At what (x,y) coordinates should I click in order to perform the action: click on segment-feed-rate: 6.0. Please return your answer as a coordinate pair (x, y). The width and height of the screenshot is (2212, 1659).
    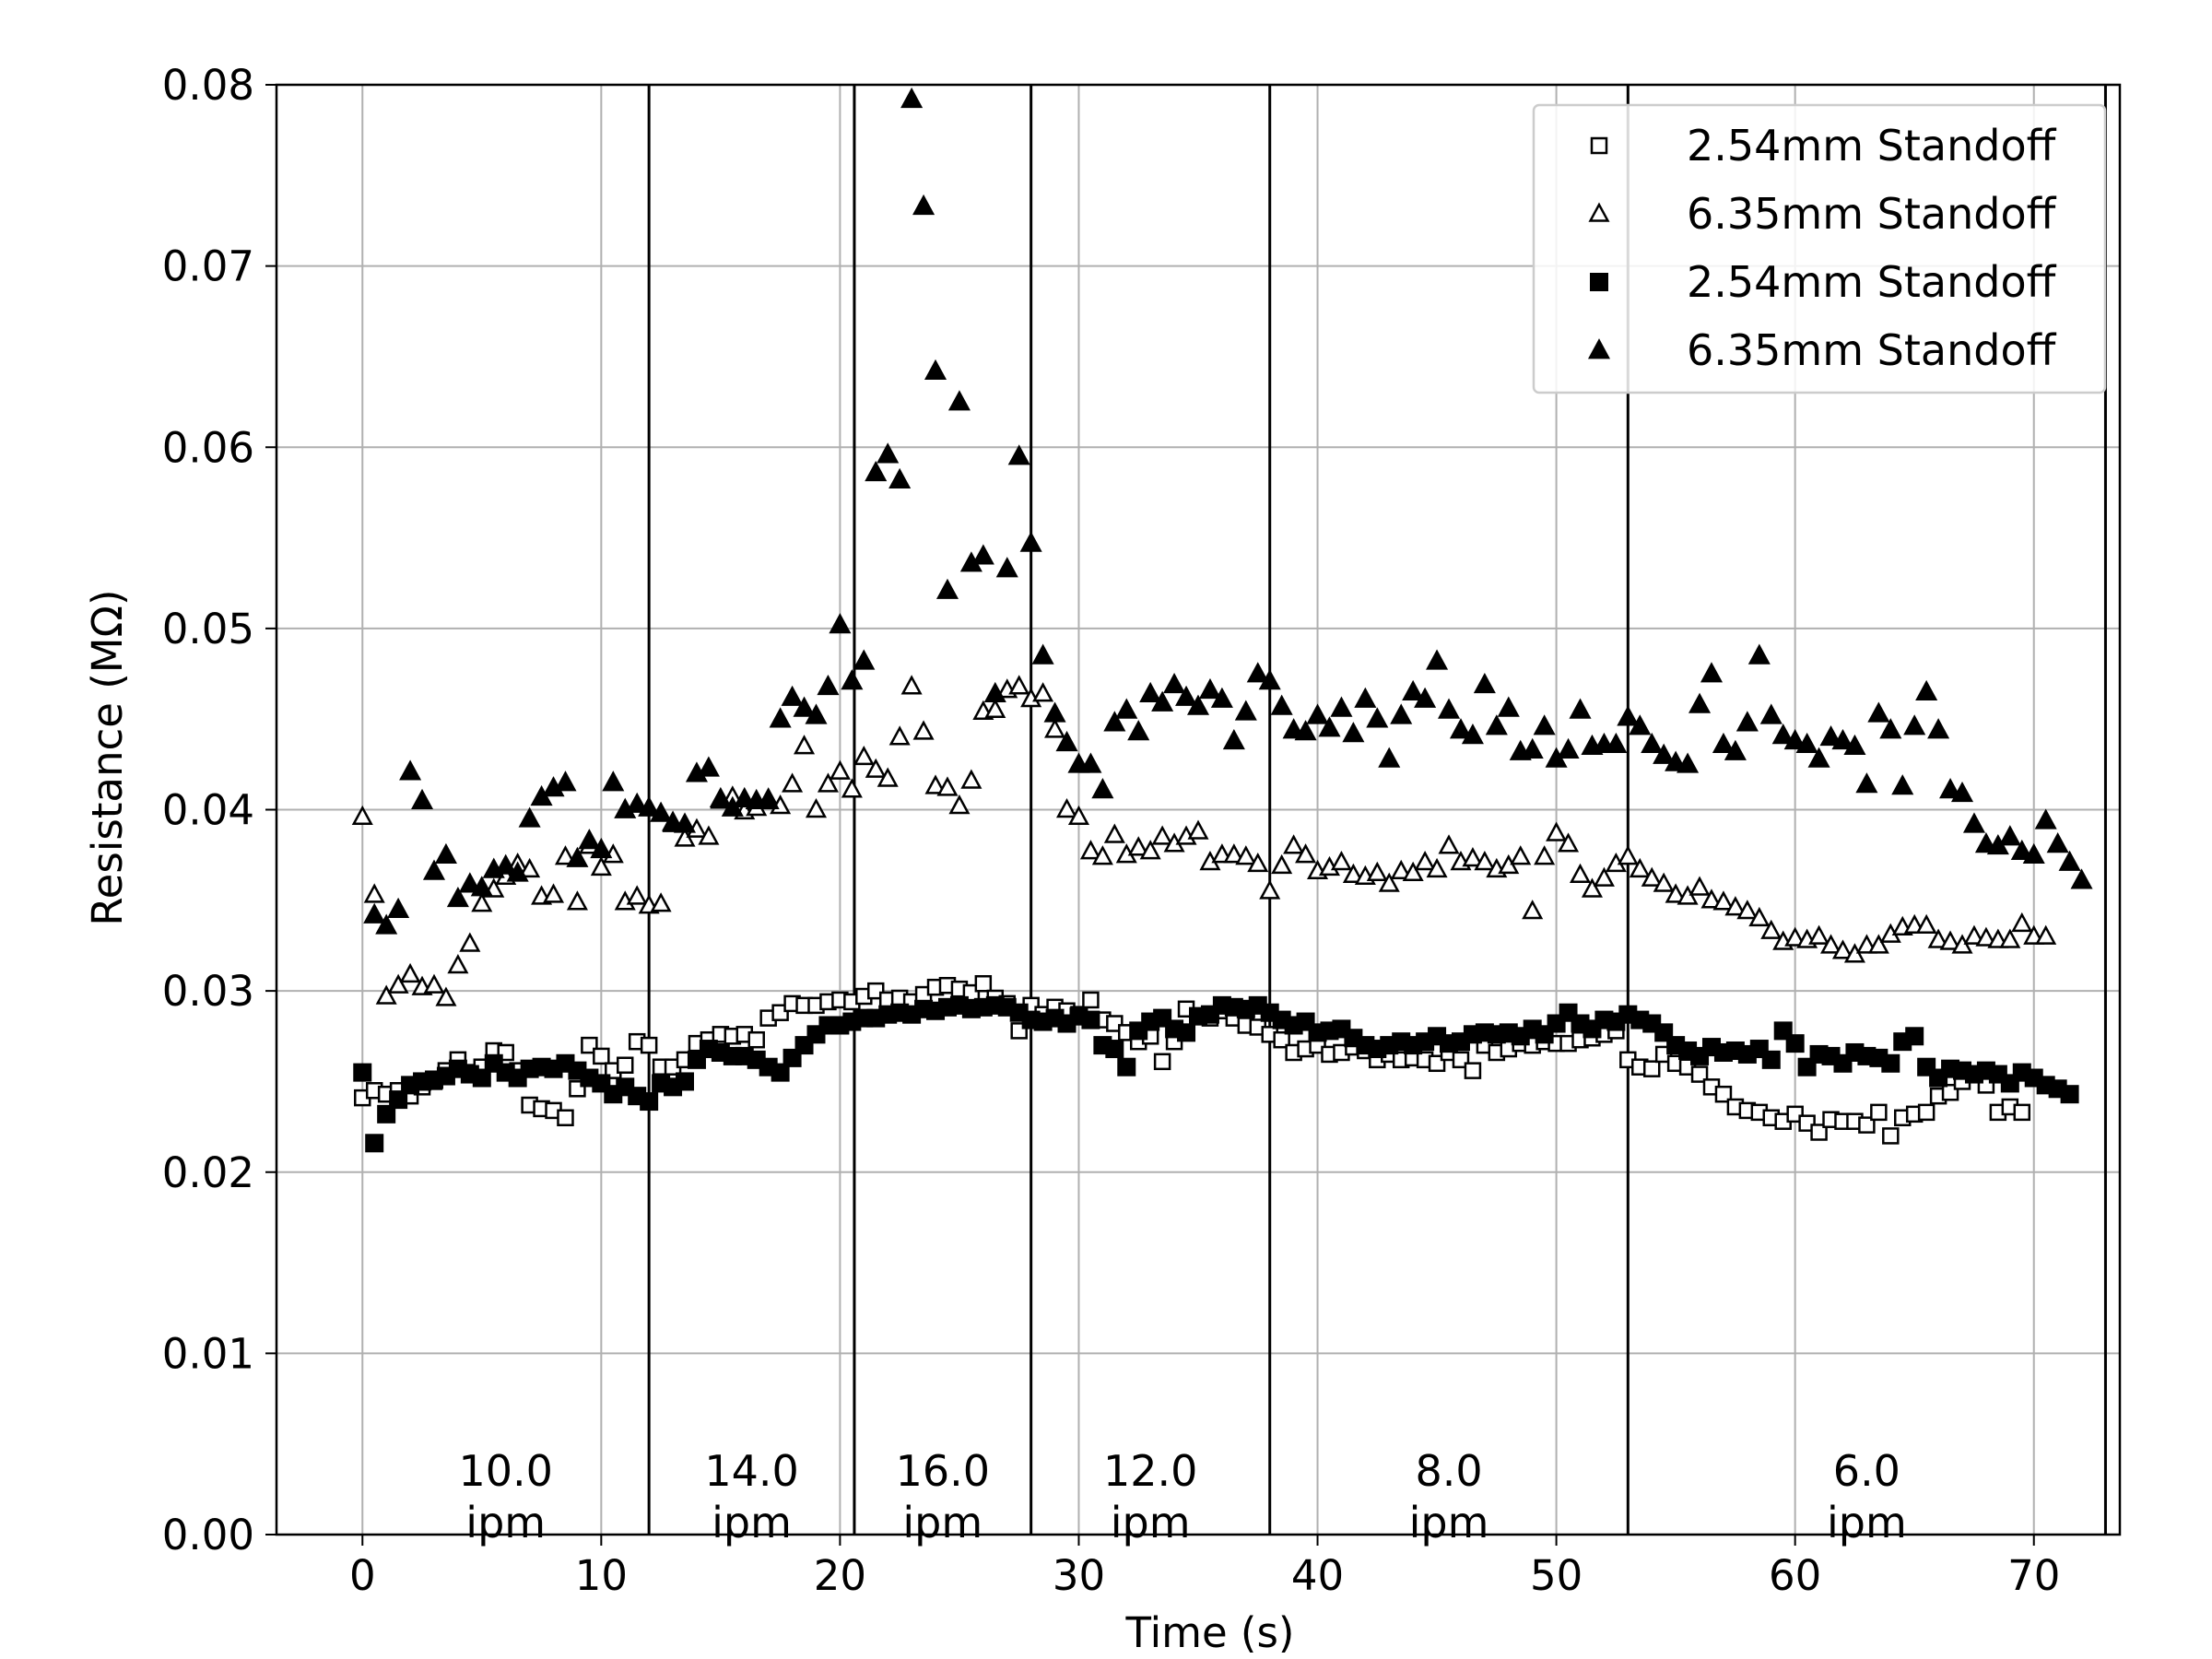
    Looking at the image, I should click on (1866, 1471).